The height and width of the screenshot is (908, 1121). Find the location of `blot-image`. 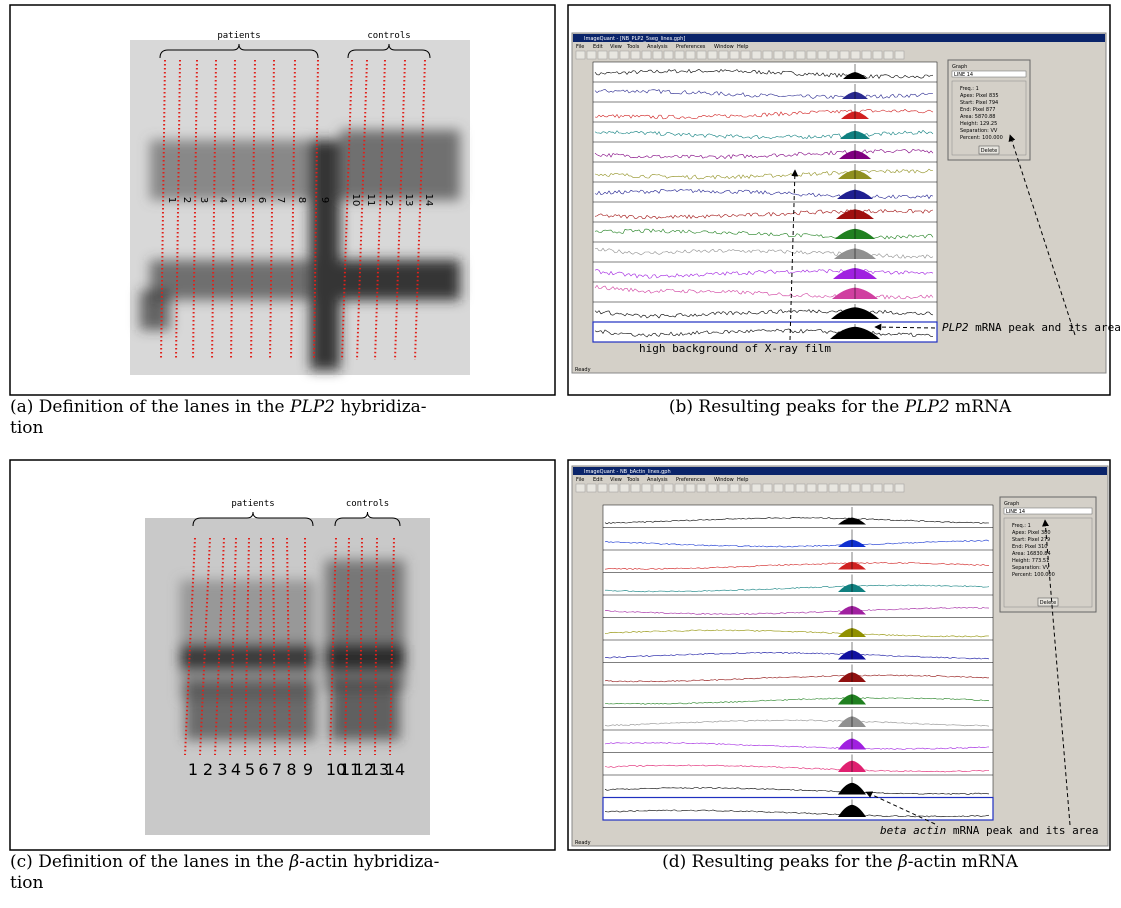

blot-image is located at coordinates (300, 207).